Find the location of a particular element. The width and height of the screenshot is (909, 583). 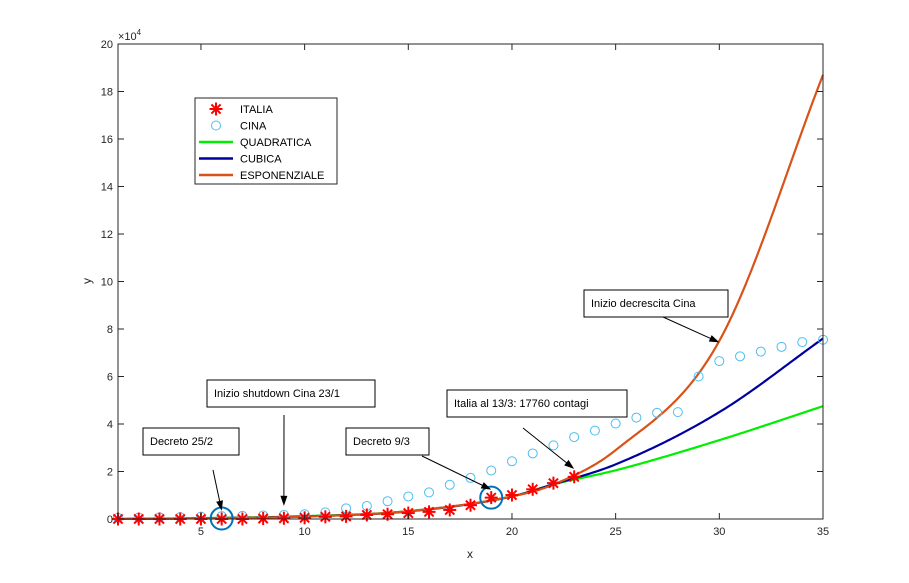

y-tick-label: 8 is located at coordinates (110, 330).